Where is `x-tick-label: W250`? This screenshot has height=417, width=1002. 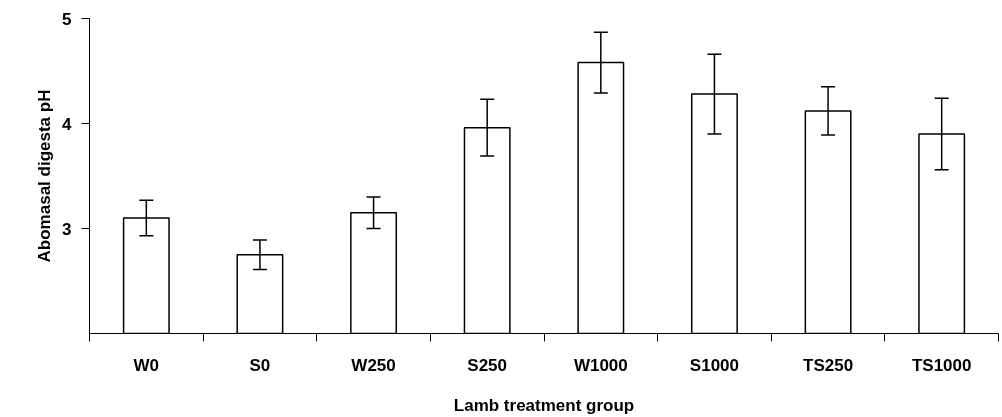
x-tick-label: W250 is located at coordinates (373, 365).